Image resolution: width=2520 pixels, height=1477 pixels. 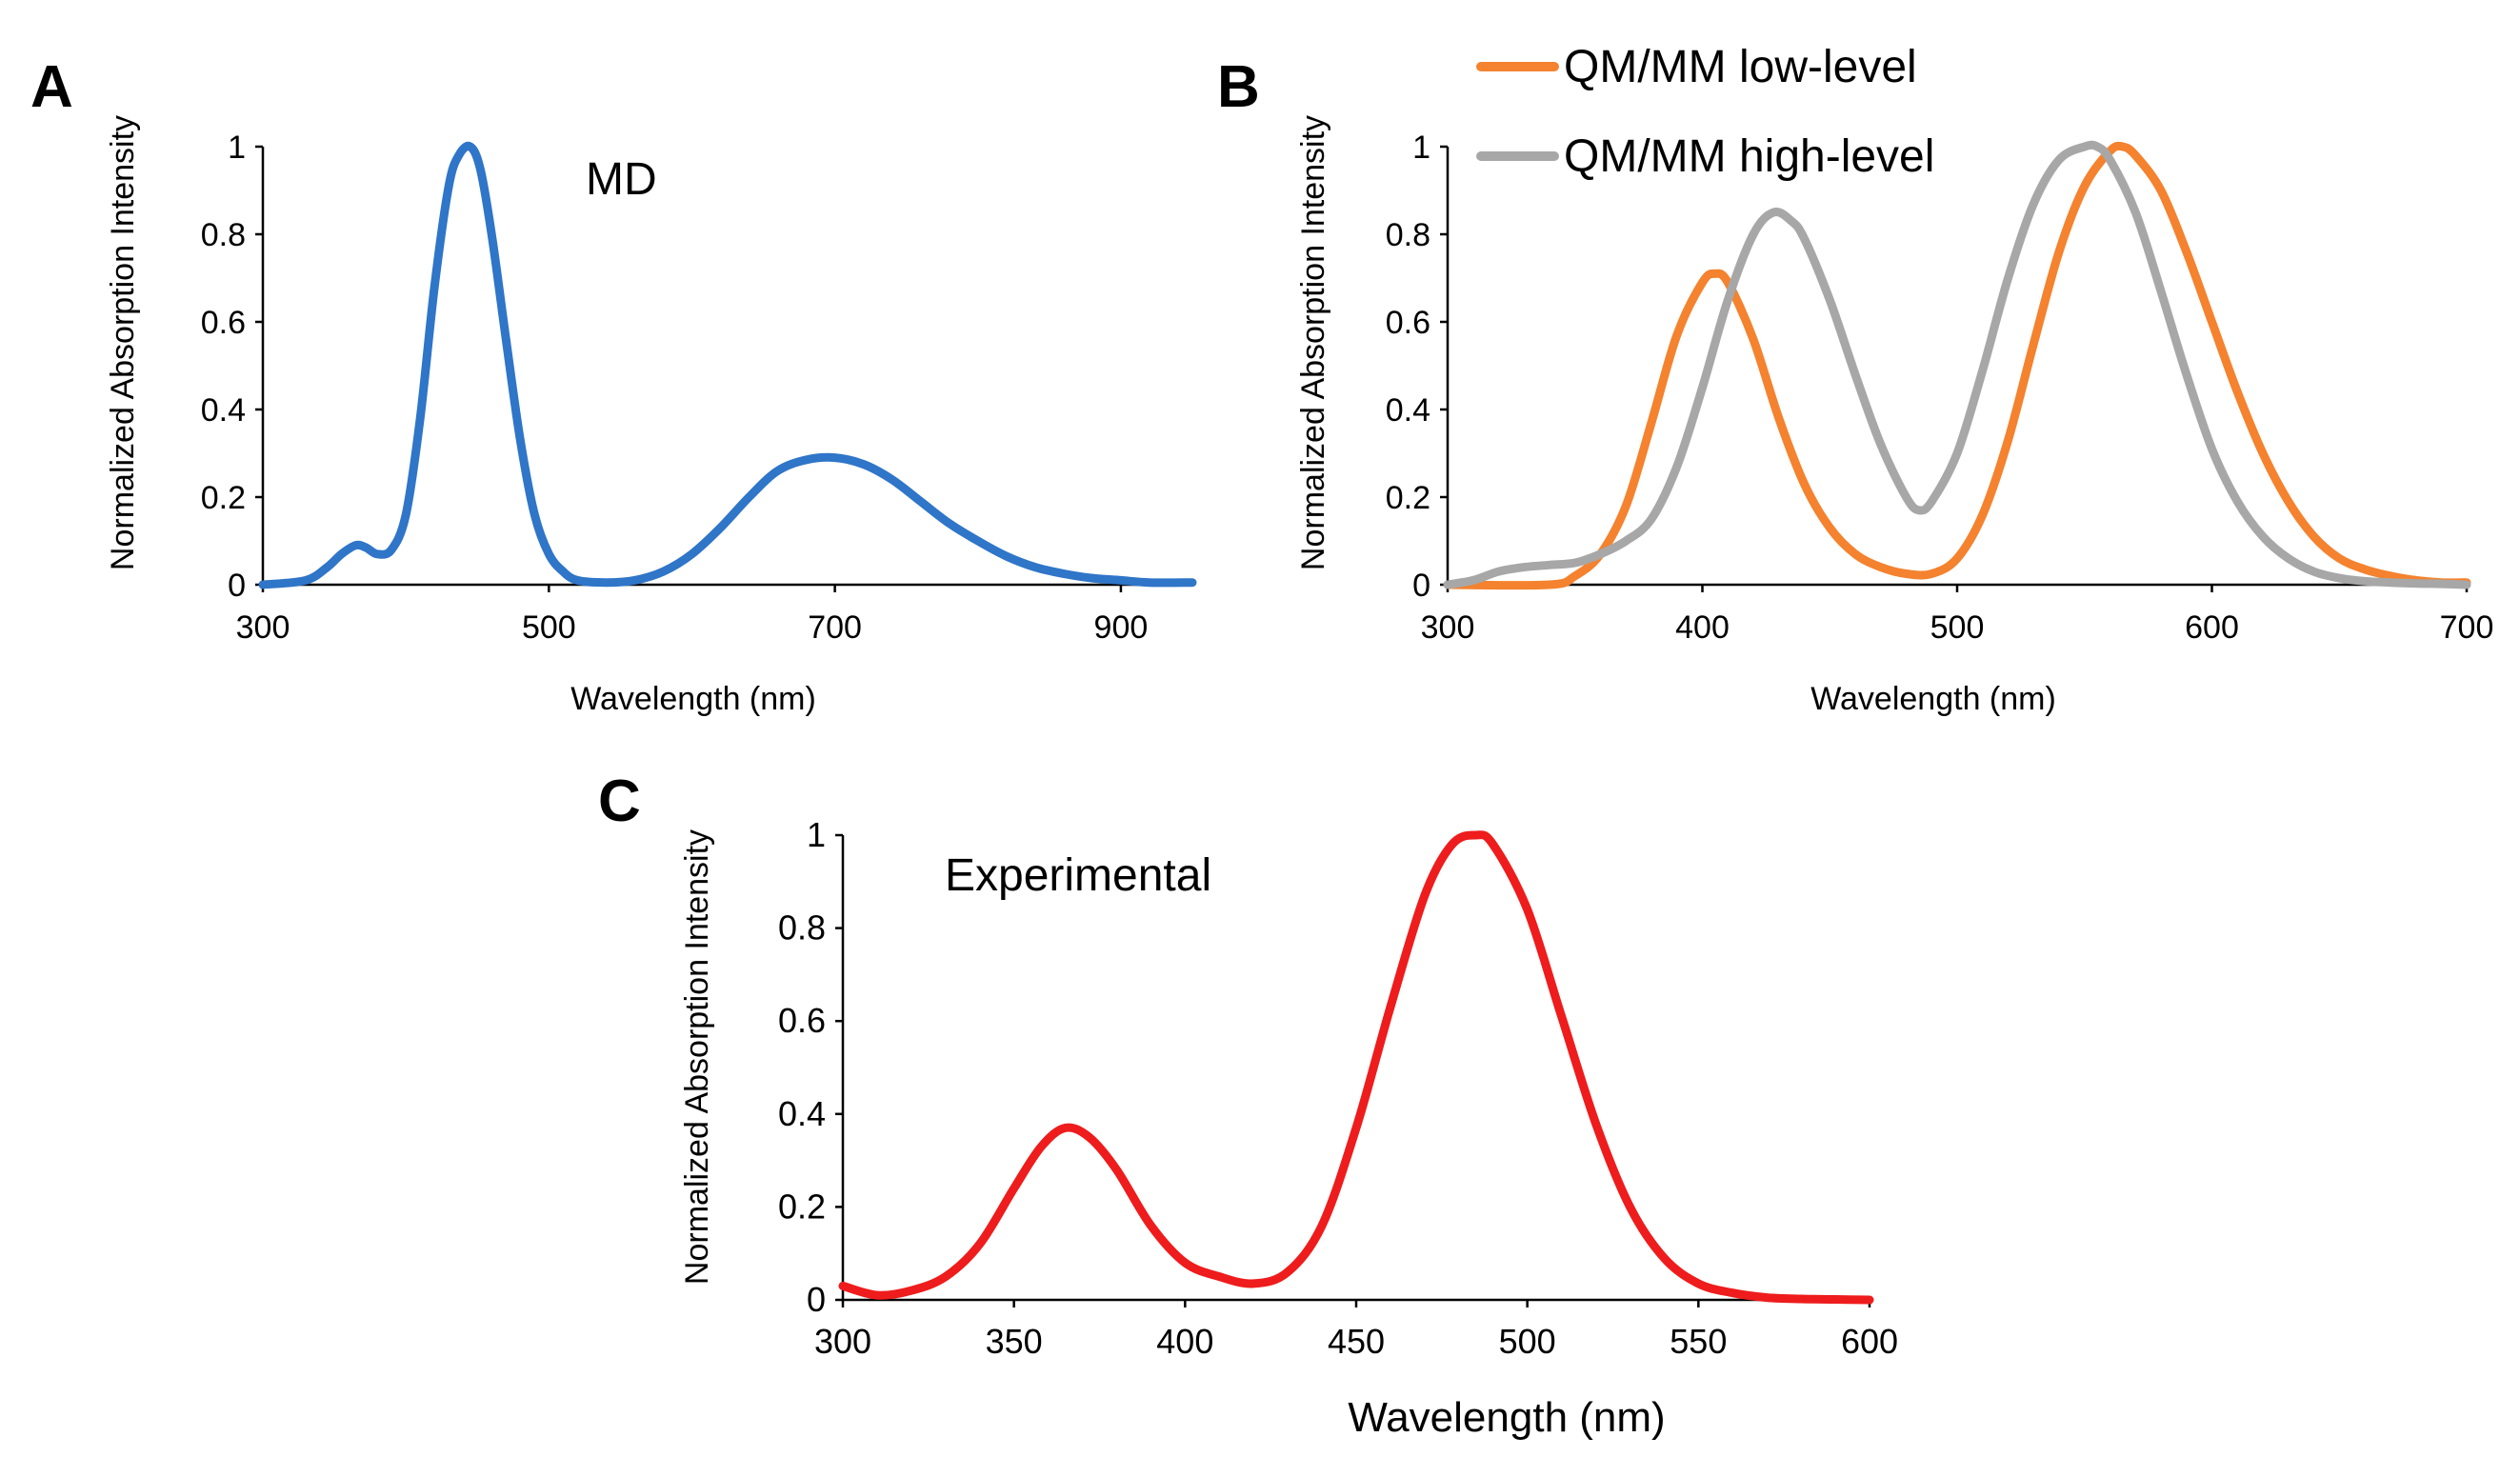 What do you see at coordinates (1313, 342) in the screenshot?
I see `y-axis-title-b: Normalized Absorption Intensity` at bounding box center [1313, 342].